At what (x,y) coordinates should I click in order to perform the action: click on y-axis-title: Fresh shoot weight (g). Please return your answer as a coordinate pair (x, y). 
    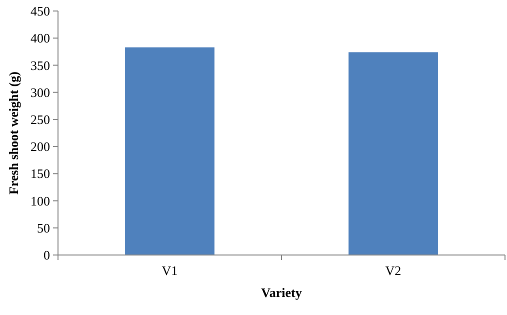
    Looking at the image, I should click on (13, 133).